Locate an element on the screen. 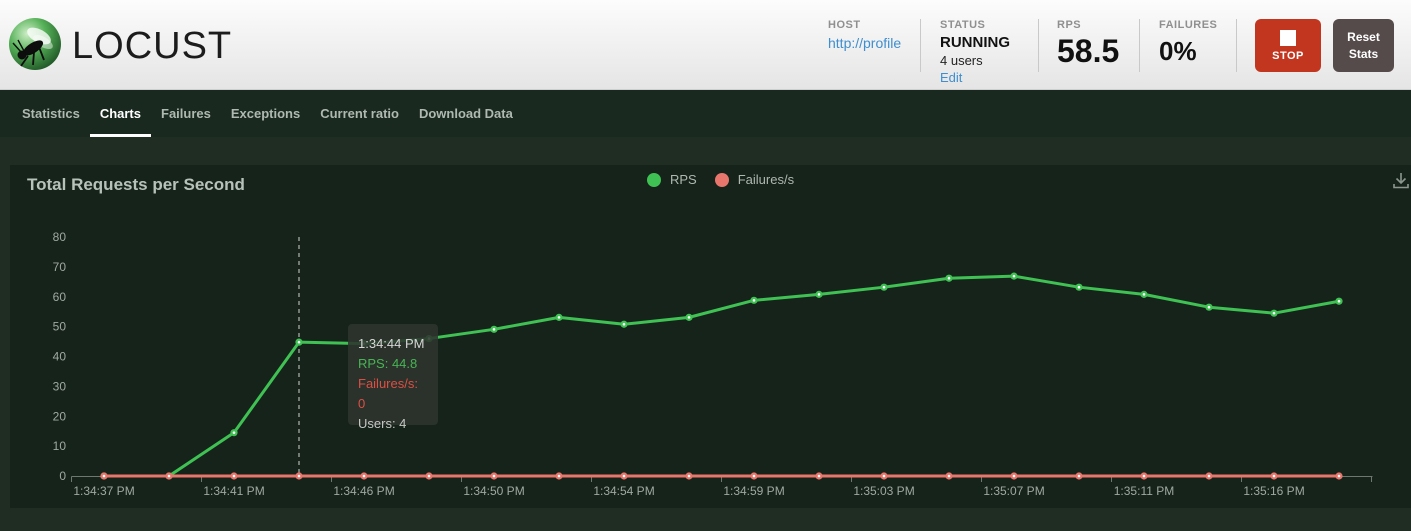  legend-dot-icon is located at coordinates (721, 179).